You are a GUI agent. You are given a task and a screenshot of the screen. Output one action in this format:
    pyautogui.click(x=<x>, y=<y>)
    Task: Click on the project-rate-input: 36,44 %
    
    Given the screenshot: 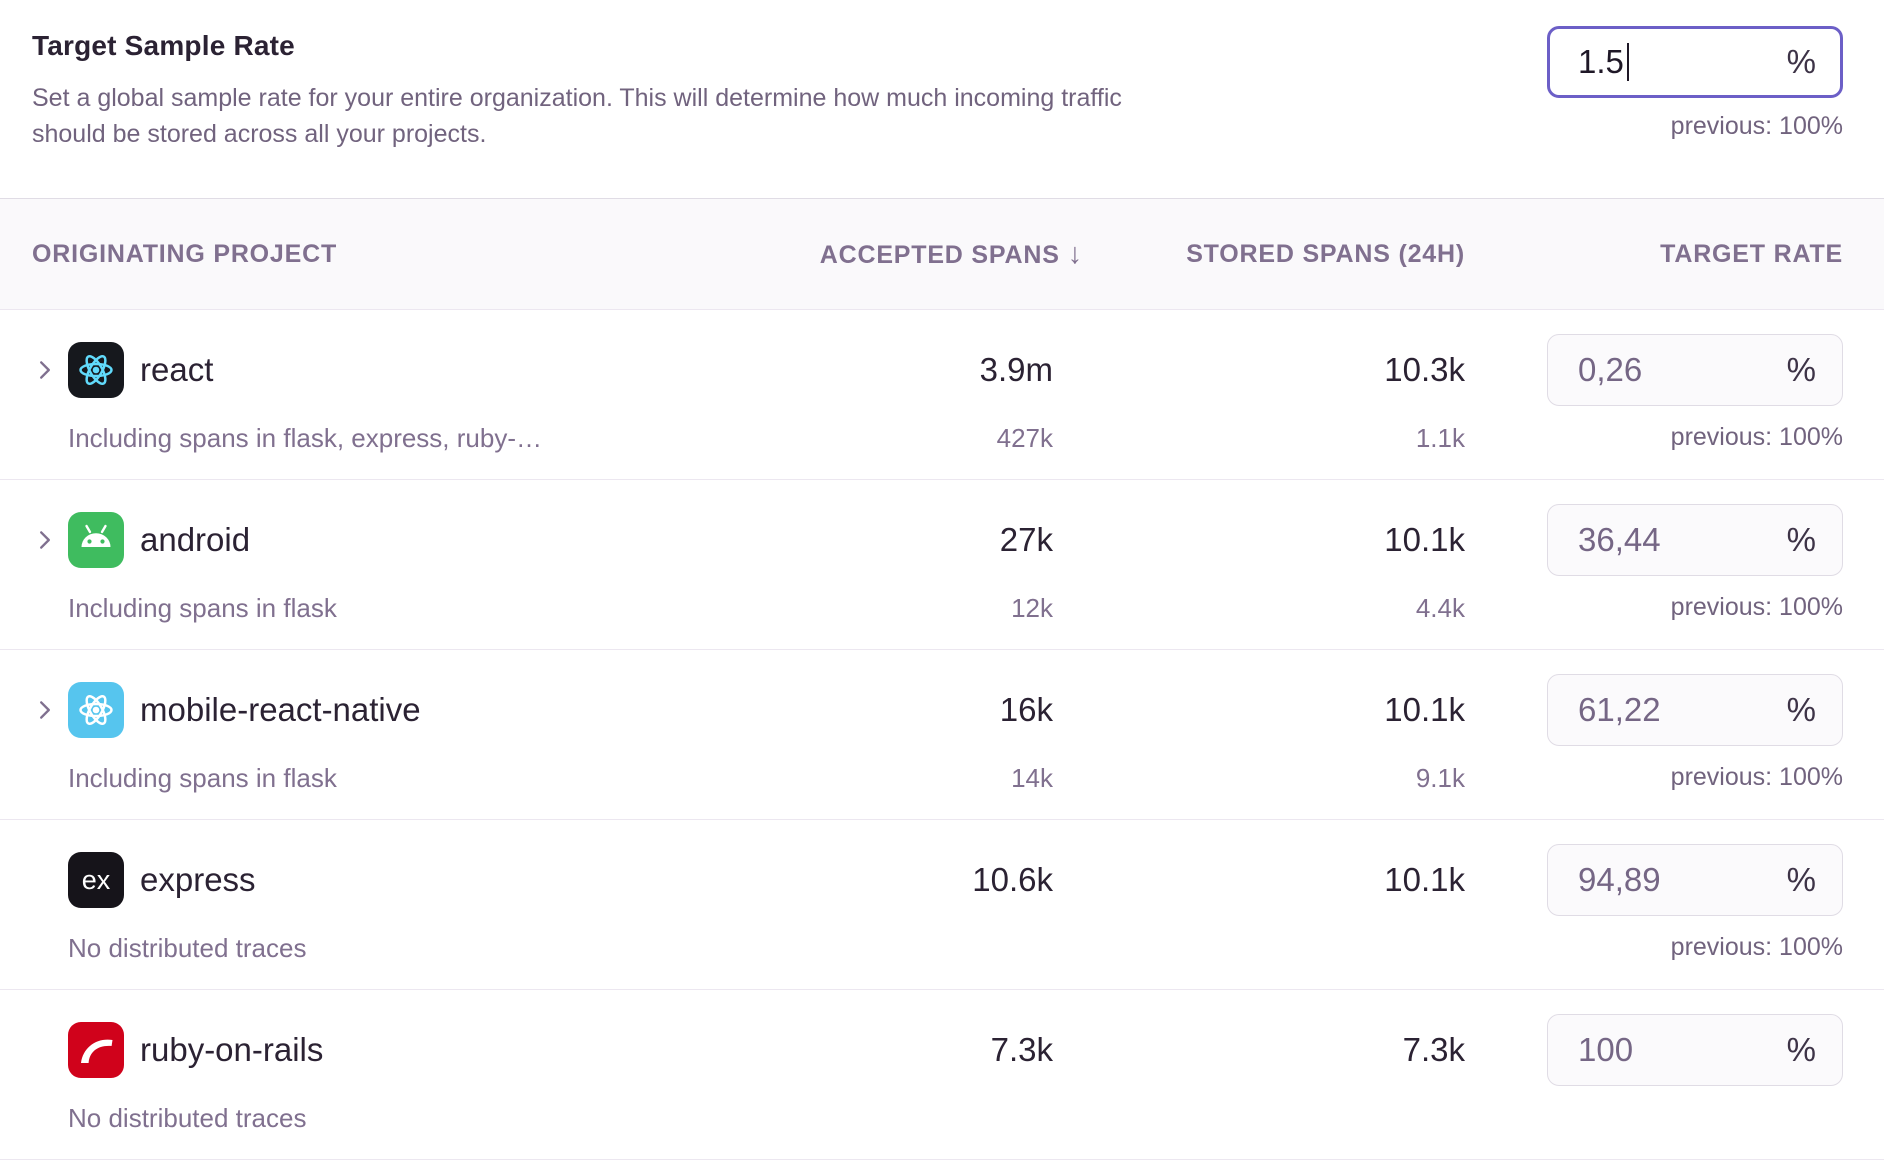 What is the action you would take?
    pyautogui.click(x=1695, y=540)
    